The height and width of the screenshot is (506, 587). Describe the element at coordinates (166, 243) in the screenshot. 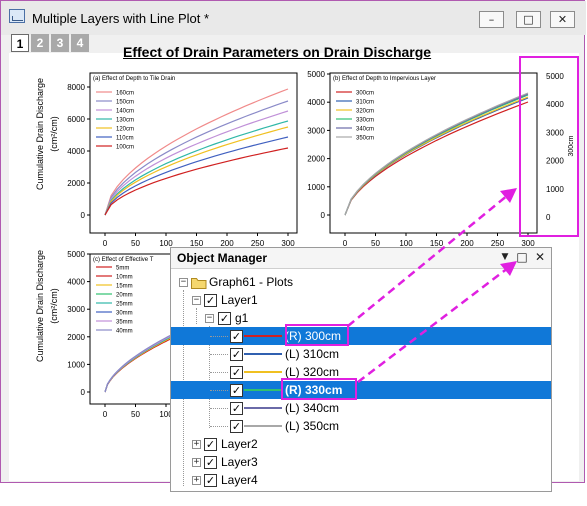

I see `x-tick-label: 100` at that location.